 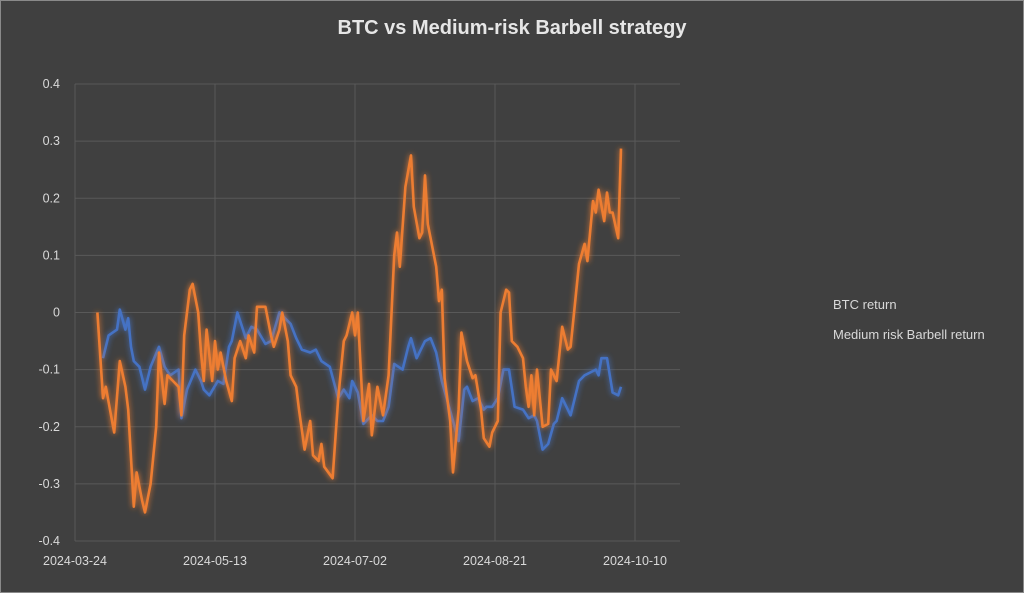 I want to click on y-tick-label: 0.3, so click(x=51, y=141).